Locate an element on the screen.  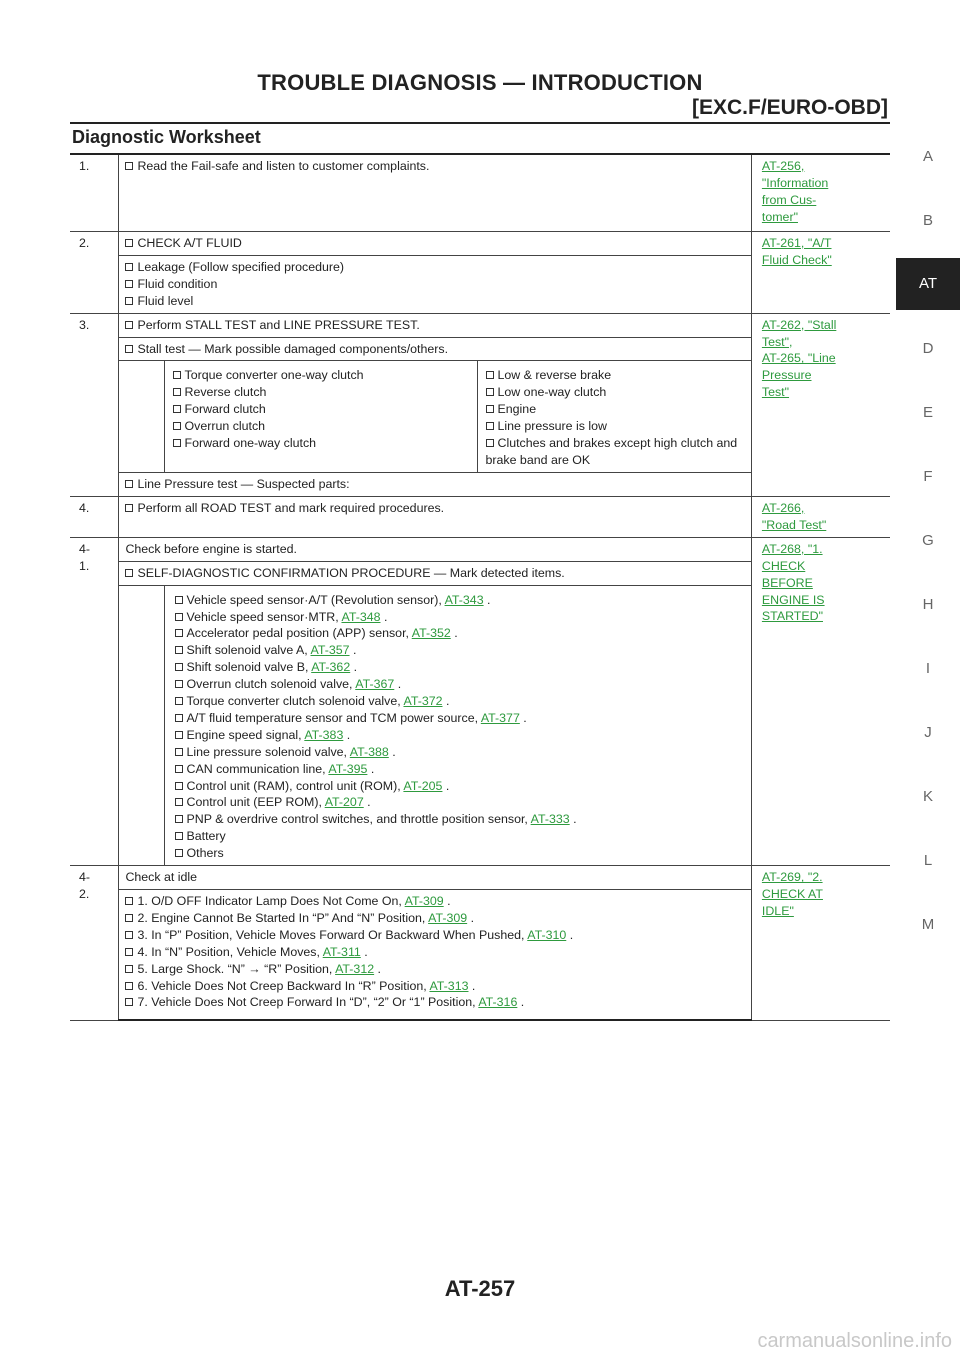
symptom-ref-link: AT-316 is located at coordinates (498, 1002).